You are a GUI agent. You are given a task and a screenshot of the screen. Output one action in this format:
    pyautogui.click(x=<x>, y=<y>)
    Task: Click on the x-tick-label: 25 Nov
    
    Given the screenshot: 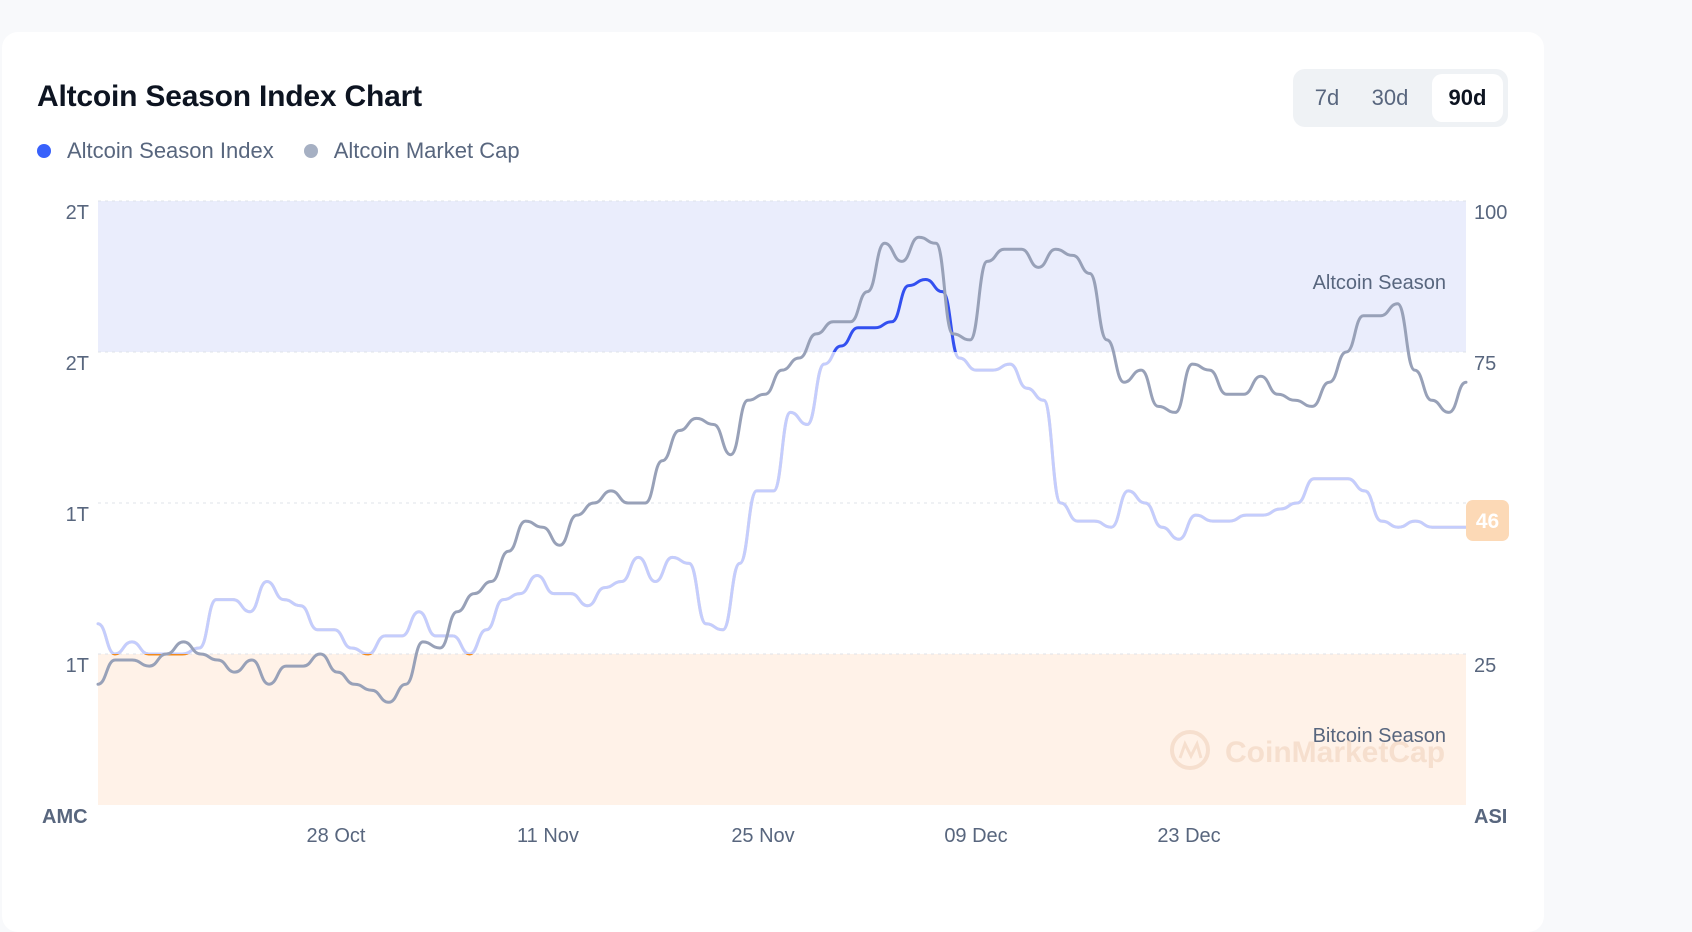 What is the action you would take?
    pyautogui.click(x=762, y=836)
    